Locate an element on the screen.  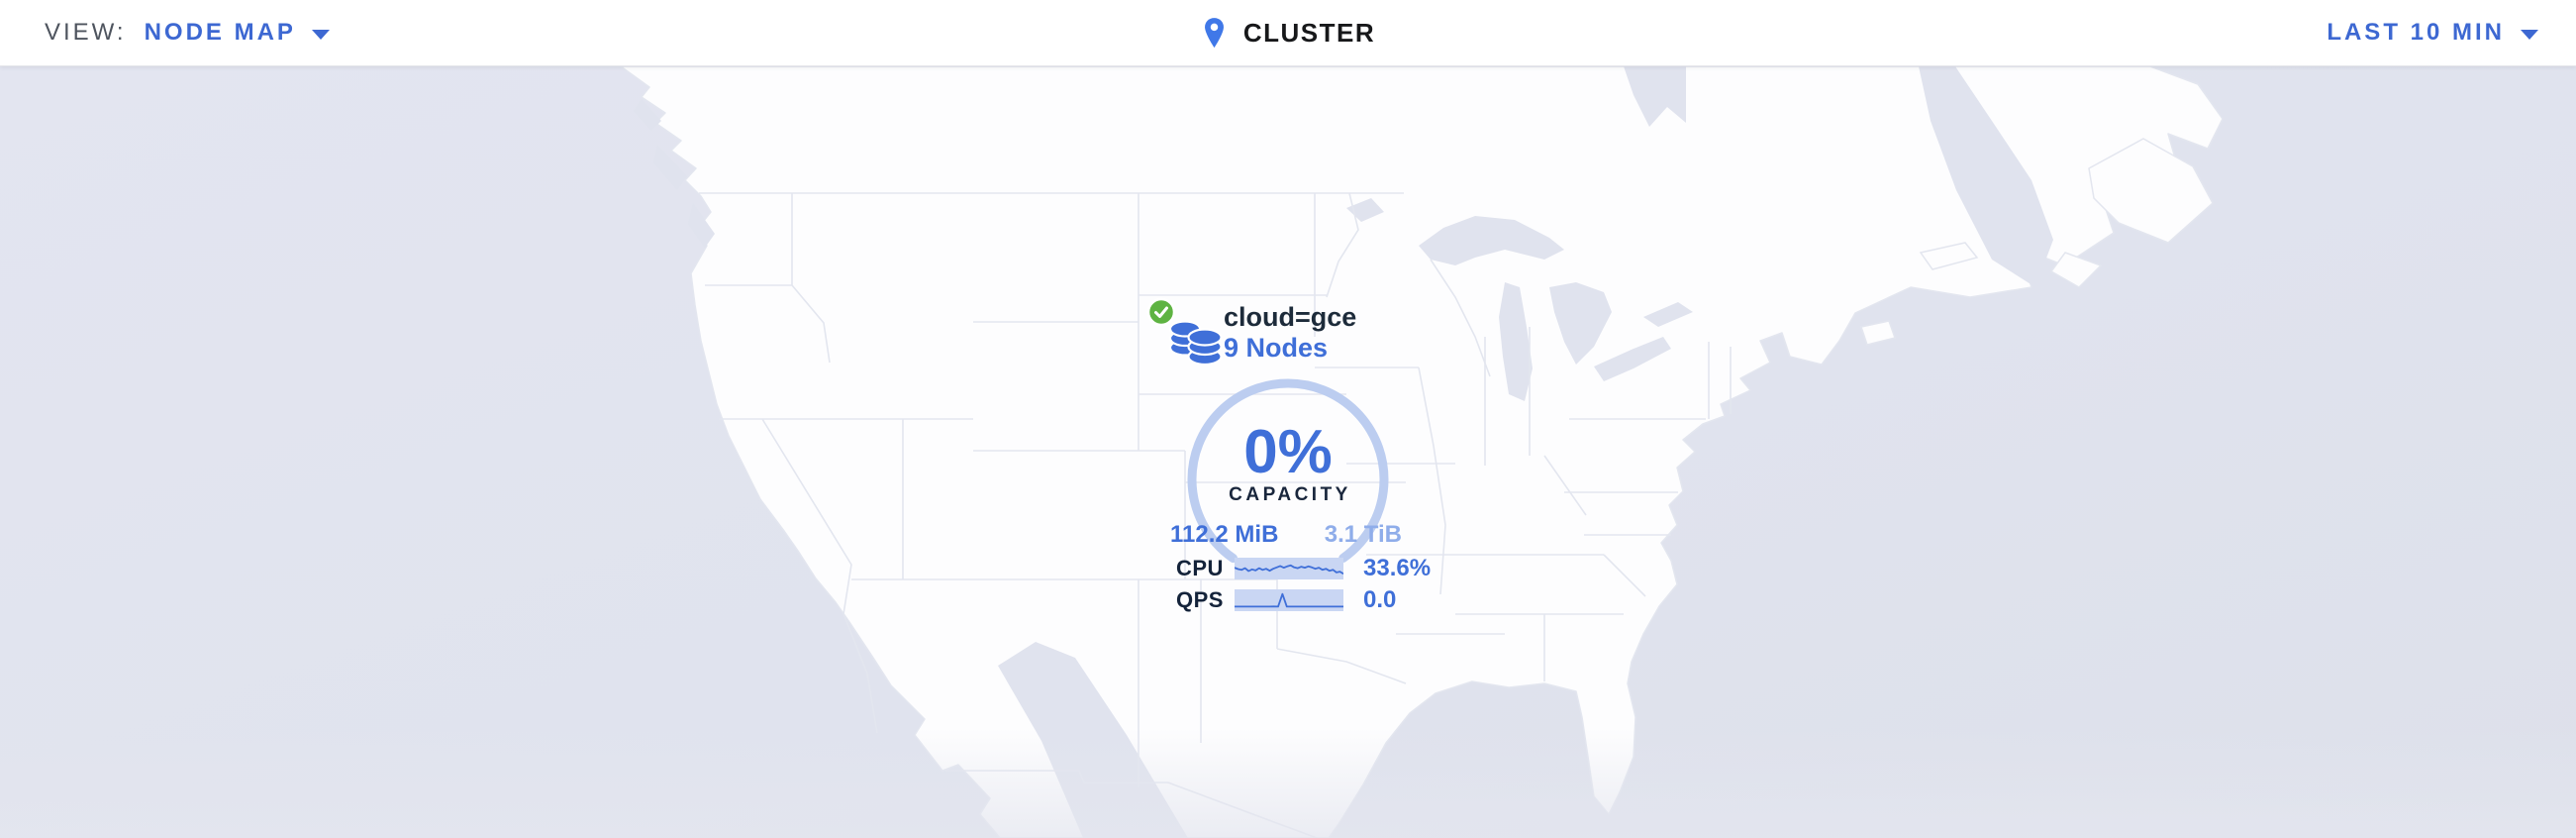
lake-superior is located at coordinates (1492, 240).